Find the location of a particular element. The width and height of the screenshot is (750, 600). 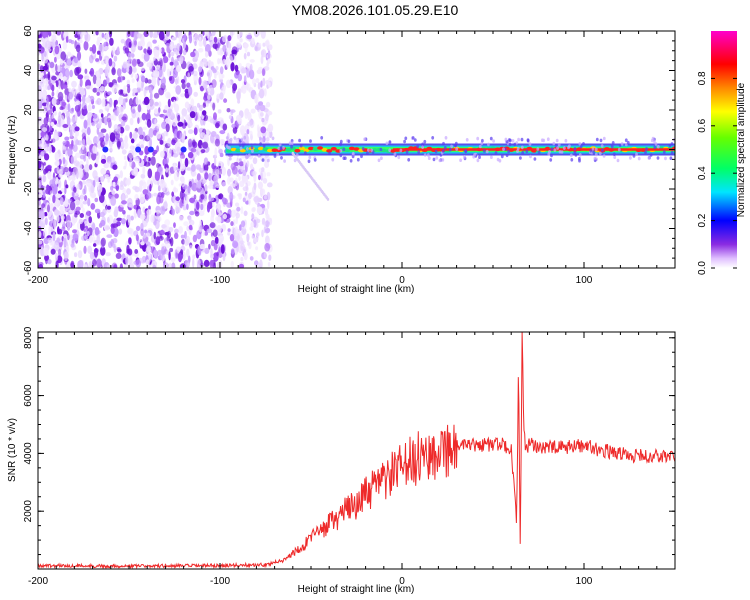

y-tick-label: -20 is located at coordinates (28, 188).